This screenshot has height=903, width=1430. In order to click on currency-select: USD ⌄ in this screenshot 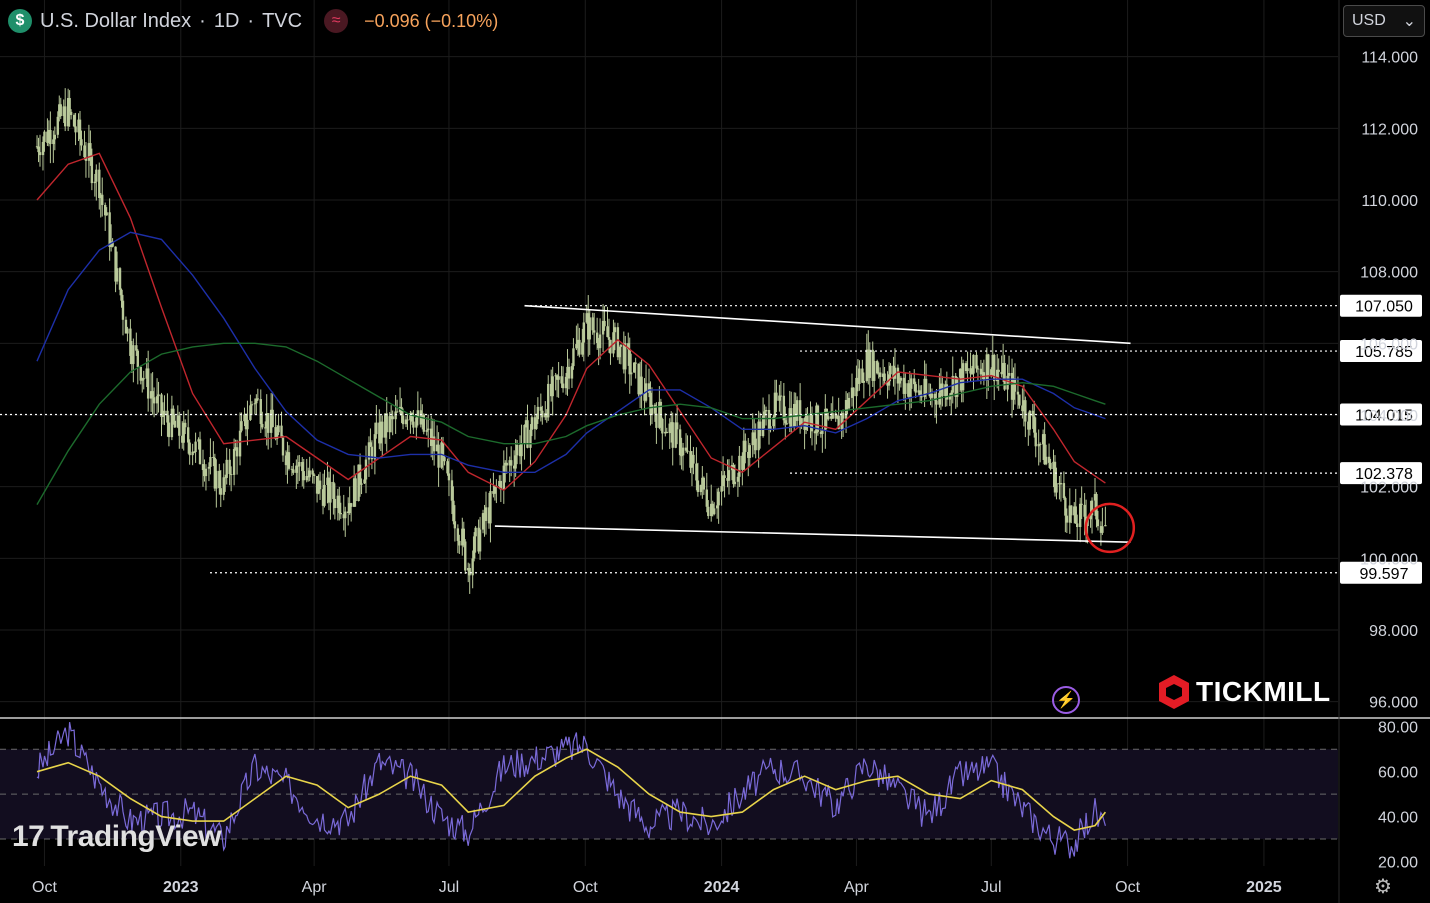, I will do `click(1384, 21)`.